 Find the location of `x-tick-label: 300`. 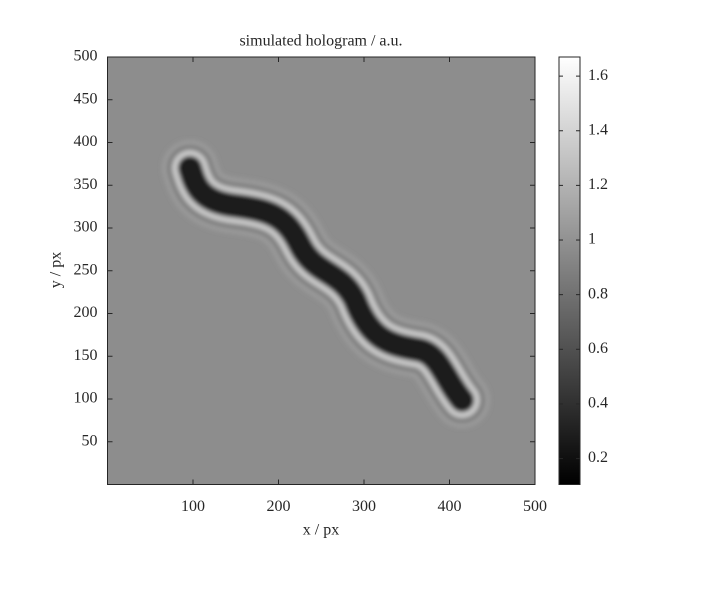

x-tick-label: 300 is located at coordinates (364, 506).